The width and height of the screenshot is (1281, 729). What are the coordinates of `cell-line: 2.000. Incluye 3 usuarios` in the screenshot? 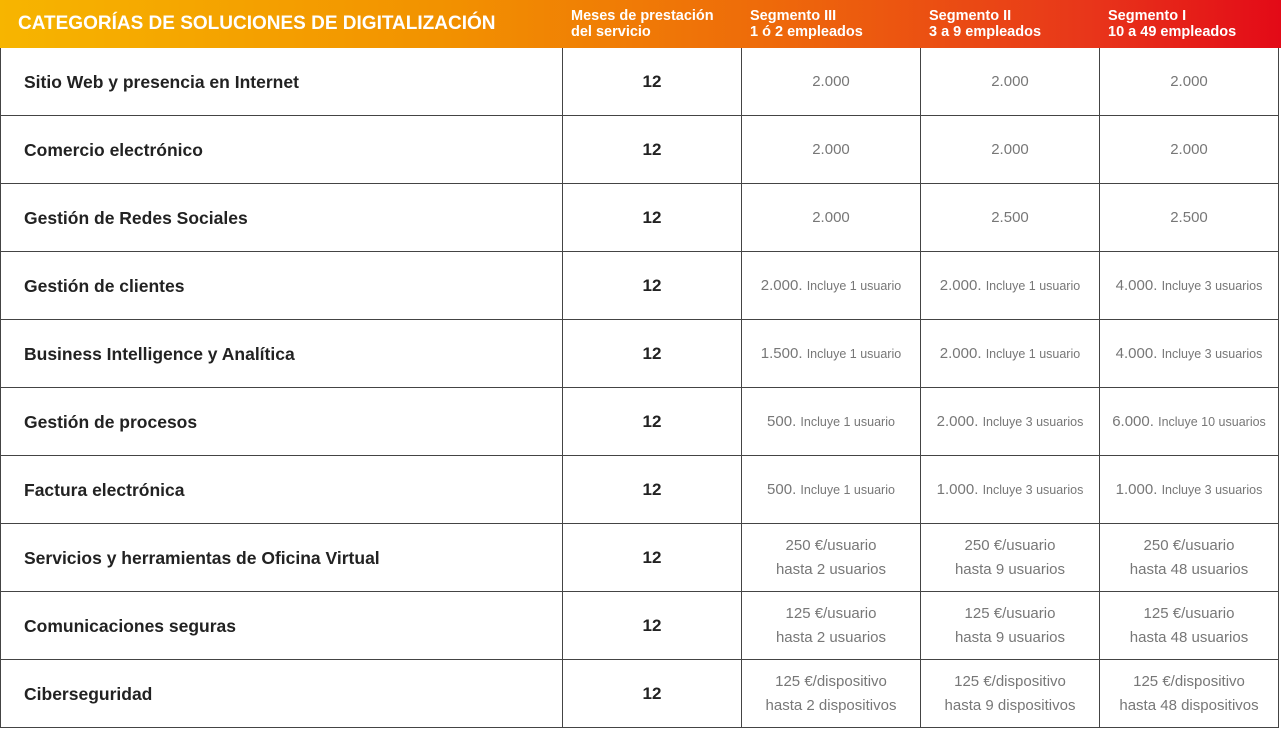 It's located at (1010, 422).